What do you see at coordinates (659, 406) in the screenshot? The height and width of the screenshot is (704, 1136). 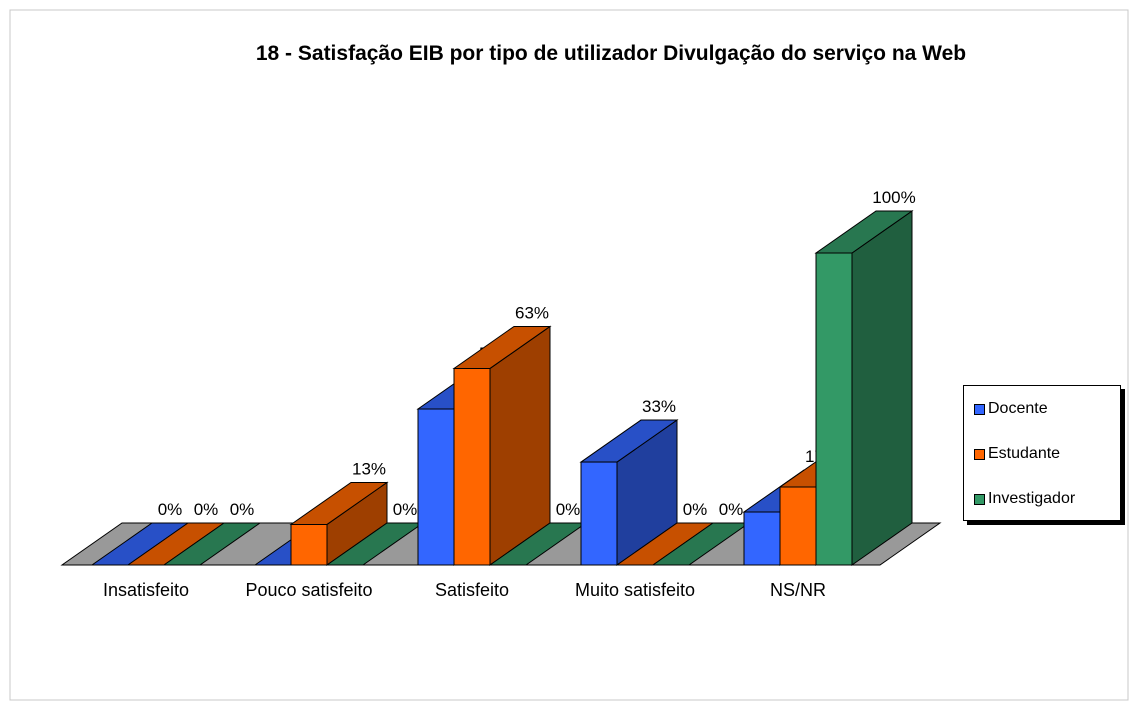 I see `value-label: 33%` at bounding box center [659, 406].